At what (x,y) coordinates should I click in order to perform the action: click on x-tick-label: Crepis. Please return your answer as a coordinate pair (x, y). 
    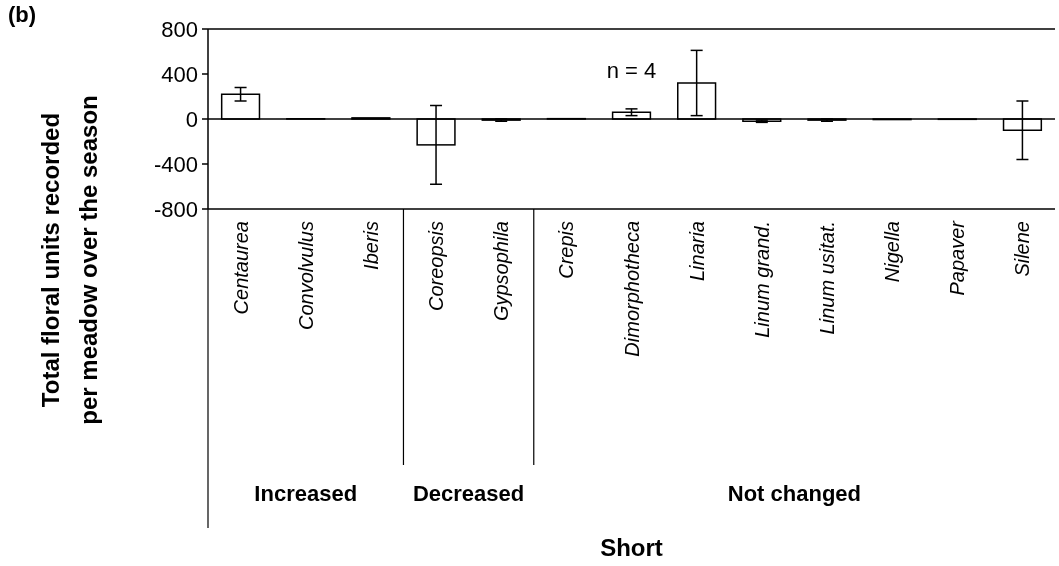
    Looking at the image, I should click on (566, 250).